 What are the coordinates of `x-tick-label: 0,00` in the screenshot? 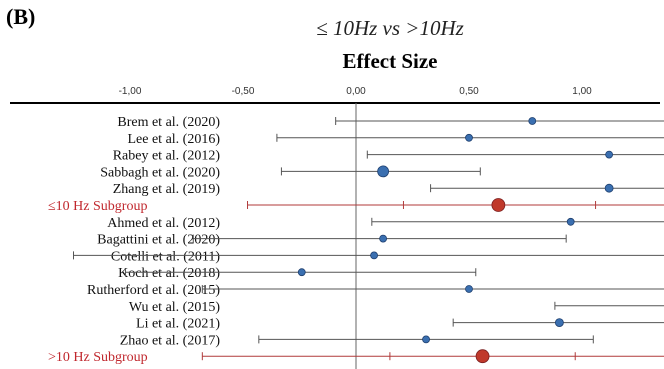 It's located at (356, 91).